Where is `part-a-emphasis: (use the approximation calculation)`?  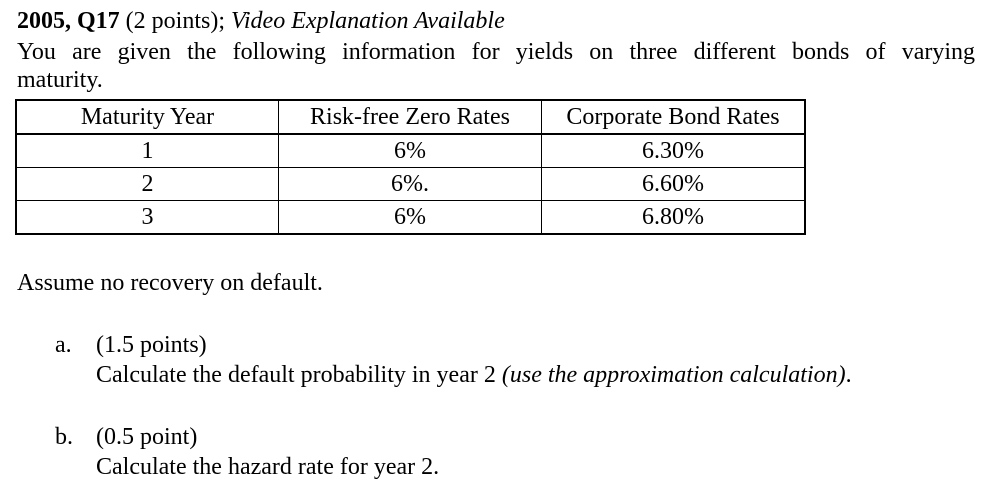
part-a-emphasis: (use the approximation calculation) is located at coordinates (673, 375).